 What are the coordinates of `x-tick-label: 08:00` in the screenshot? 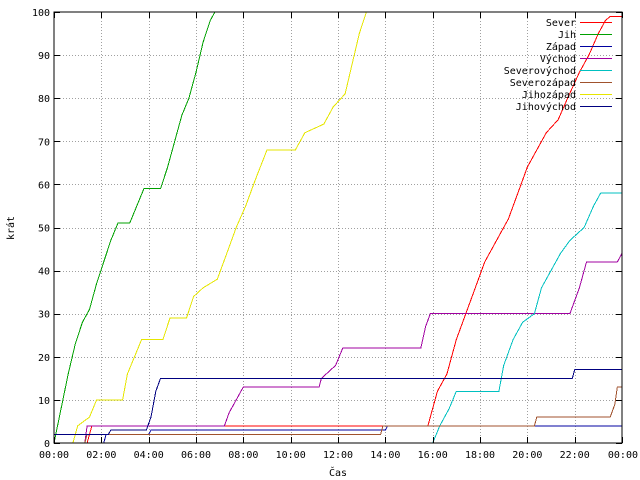 It's located at (243, 455).